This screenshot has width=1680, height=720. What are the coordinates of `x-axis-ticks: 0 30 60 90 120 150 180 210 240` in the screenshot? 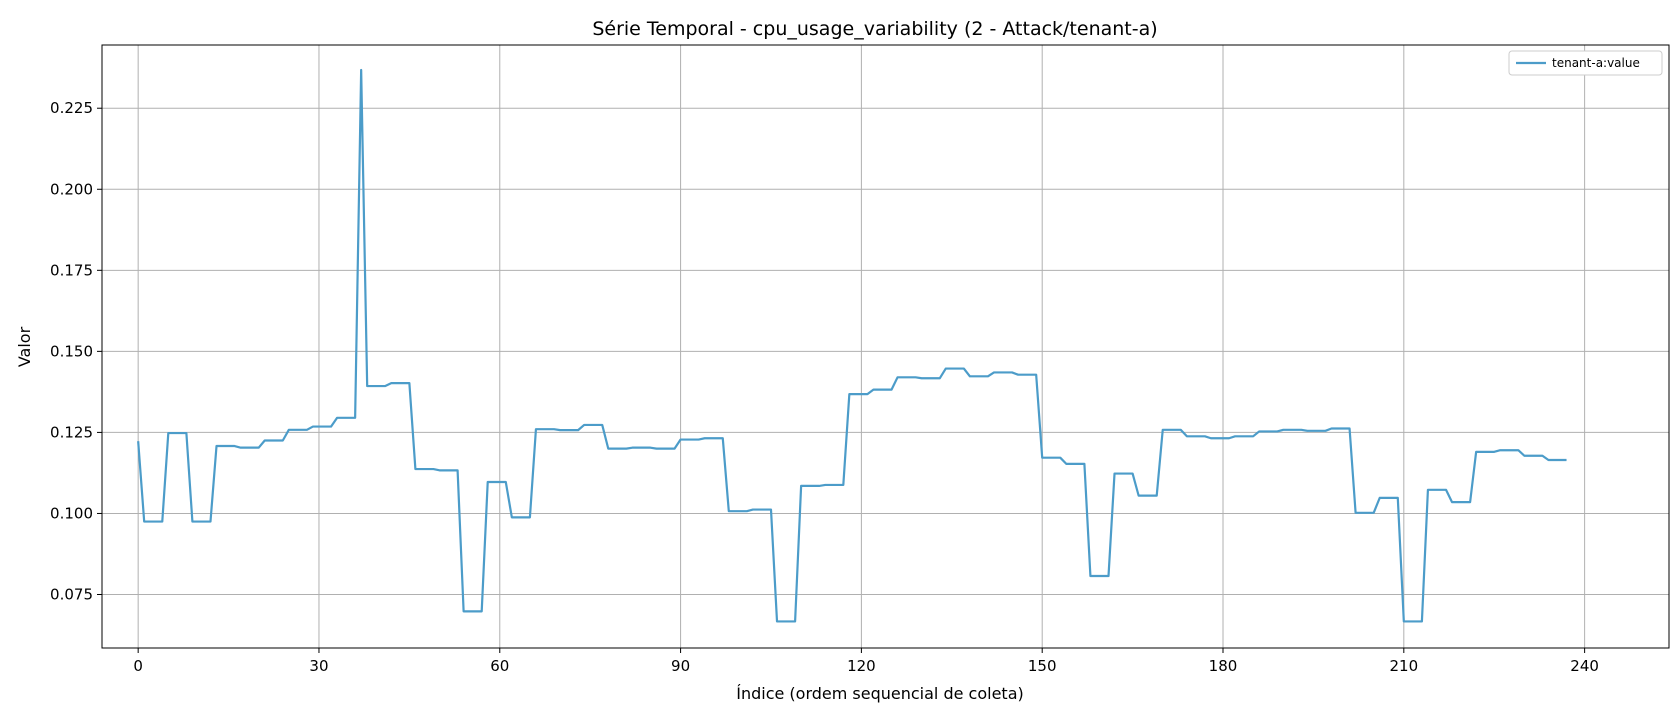 It's located at (866, 661).